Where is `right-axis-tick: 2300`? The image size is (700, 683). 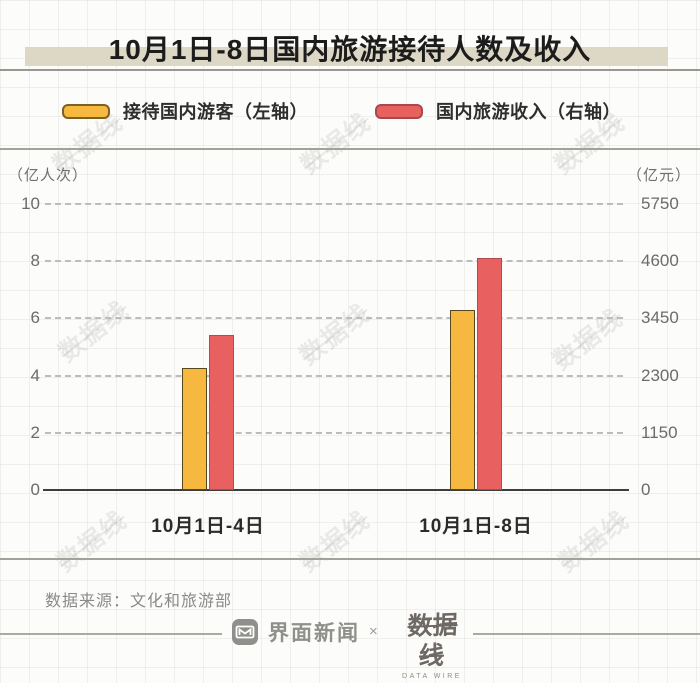 right-axis-tick: 2300 is located at coordinates (660, 375).